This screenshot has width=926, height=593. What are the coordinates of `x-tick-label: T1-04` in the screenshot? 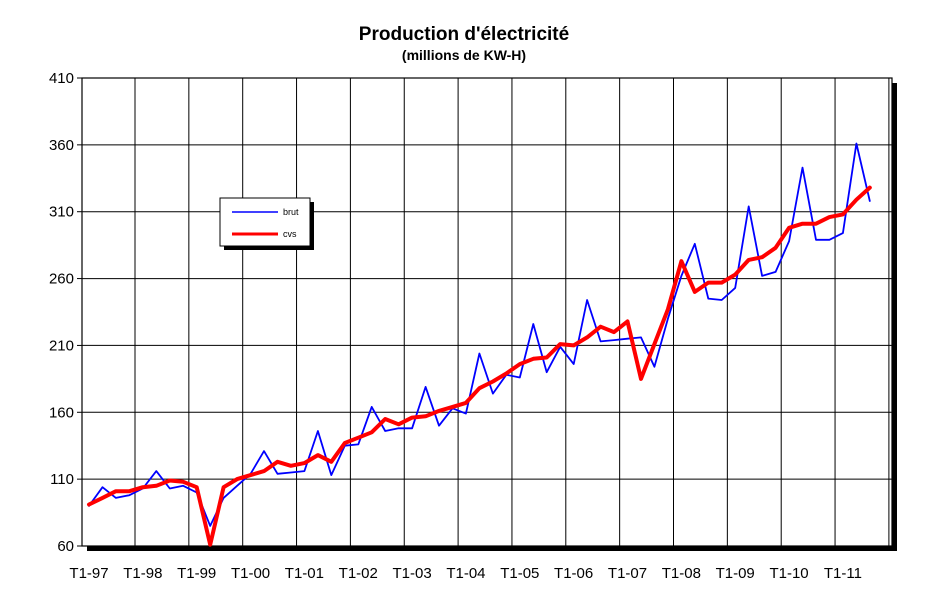 It's located at (465, 573).